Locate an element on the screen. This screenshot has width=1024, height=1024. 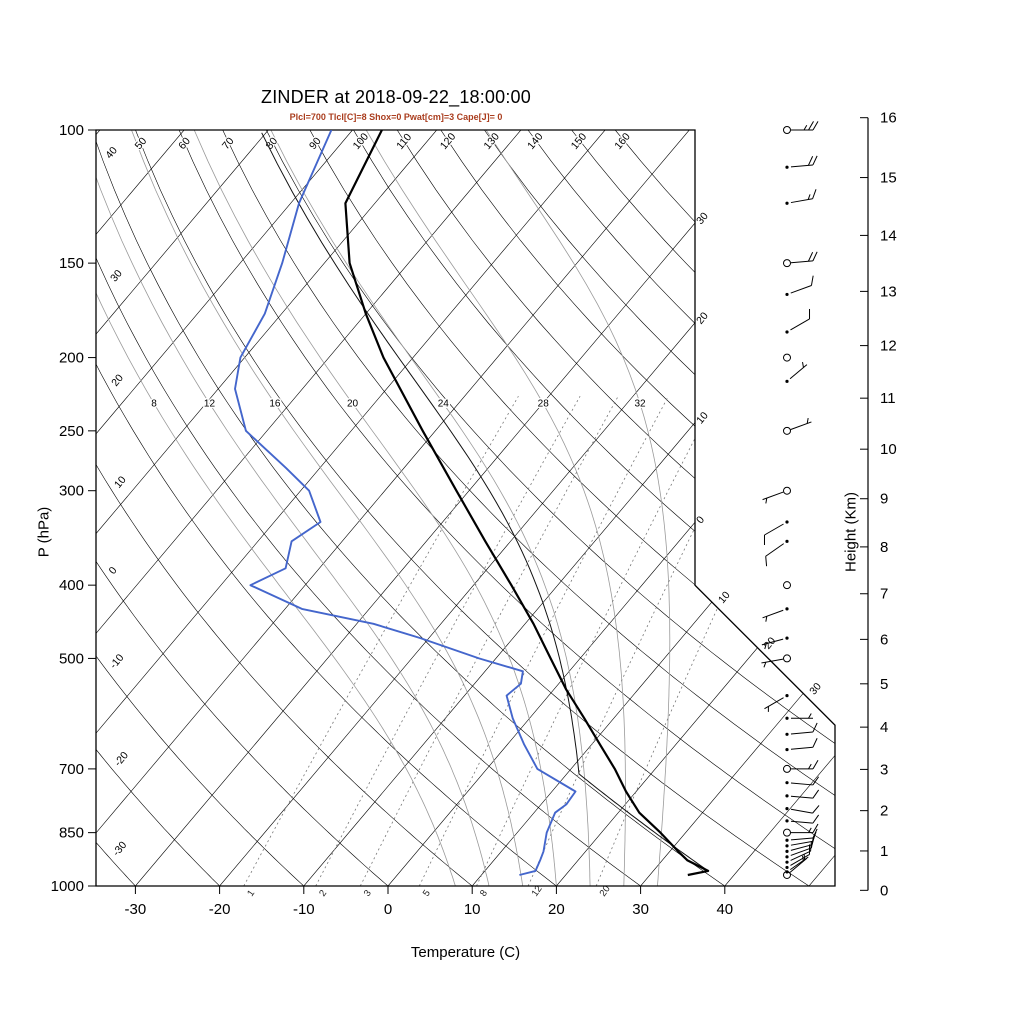
svg-text: 250 is located at coordinates (71, 431).